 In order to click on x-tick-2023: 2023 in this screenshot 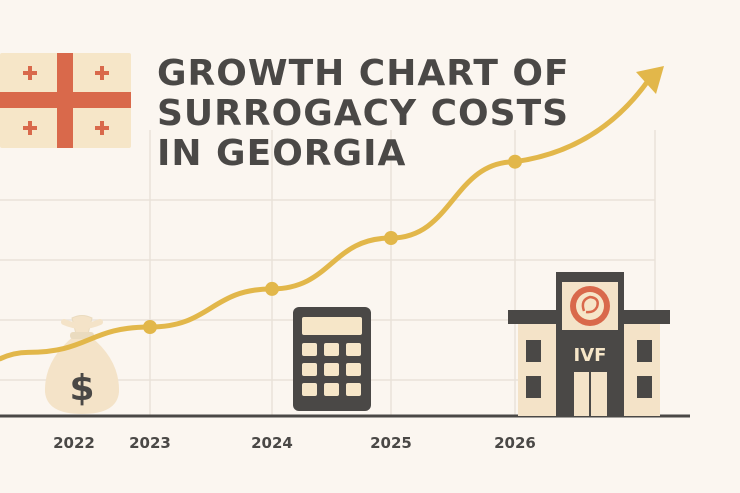, I will do `click(150, 443)`.